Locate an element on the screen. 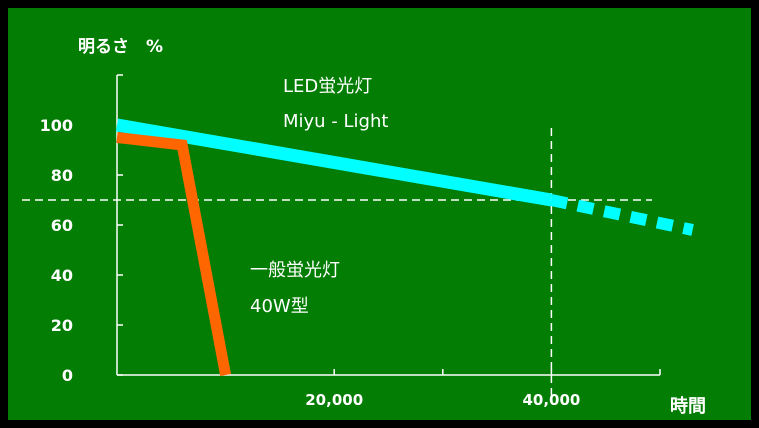 The width and height of the screenshot is (759, 428). general-series-label-line2: 40W型 is located at coordinates (279, 306).